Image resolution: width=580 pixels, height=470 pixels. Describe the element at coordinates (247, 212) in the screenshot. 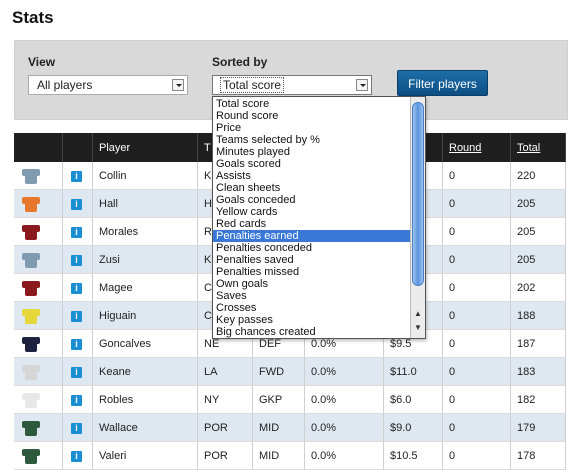

I see `sort-option: Yellow cards` at that location.